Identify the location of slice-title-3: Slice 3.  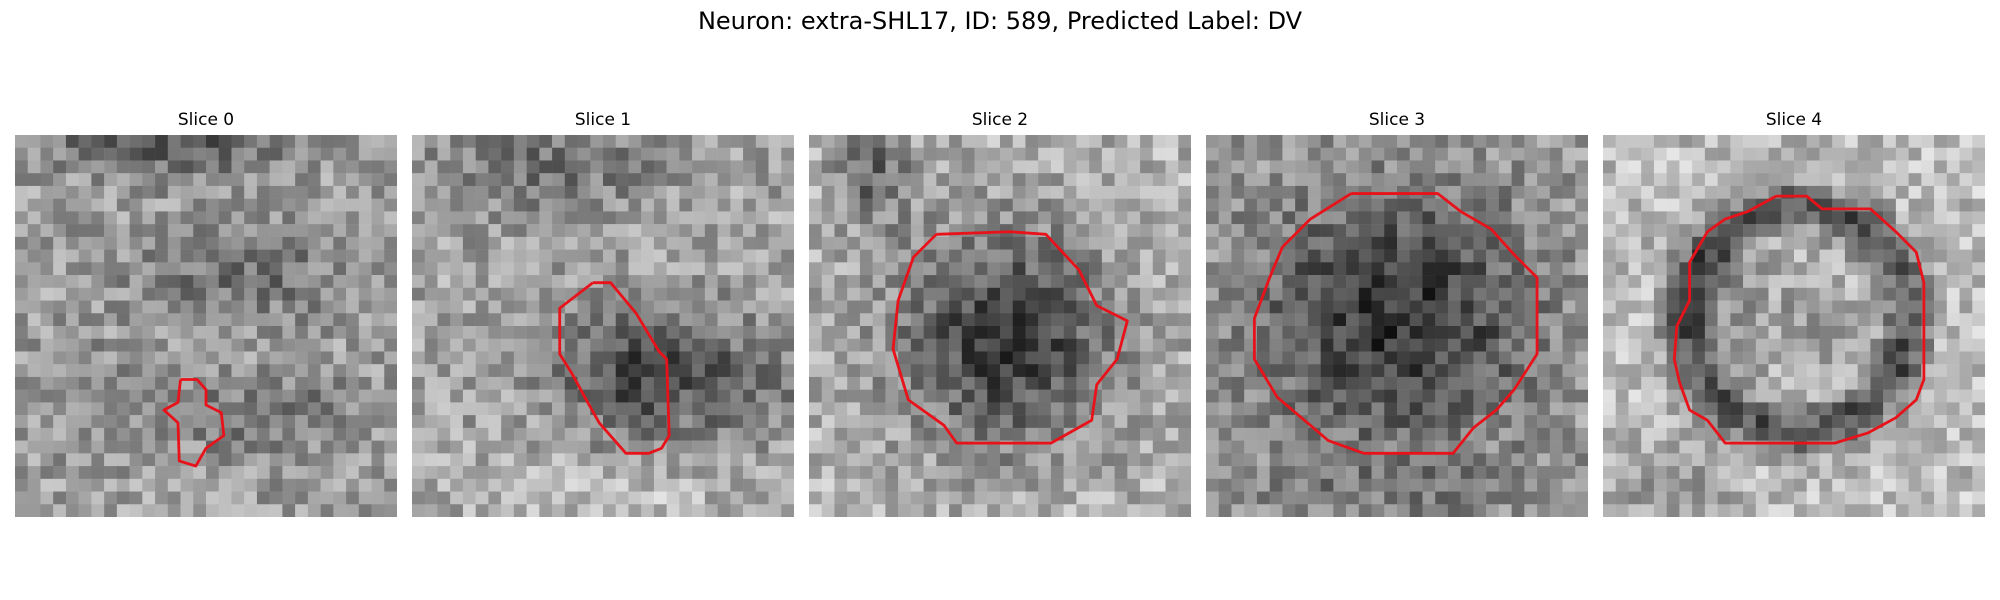
(1397, 120).